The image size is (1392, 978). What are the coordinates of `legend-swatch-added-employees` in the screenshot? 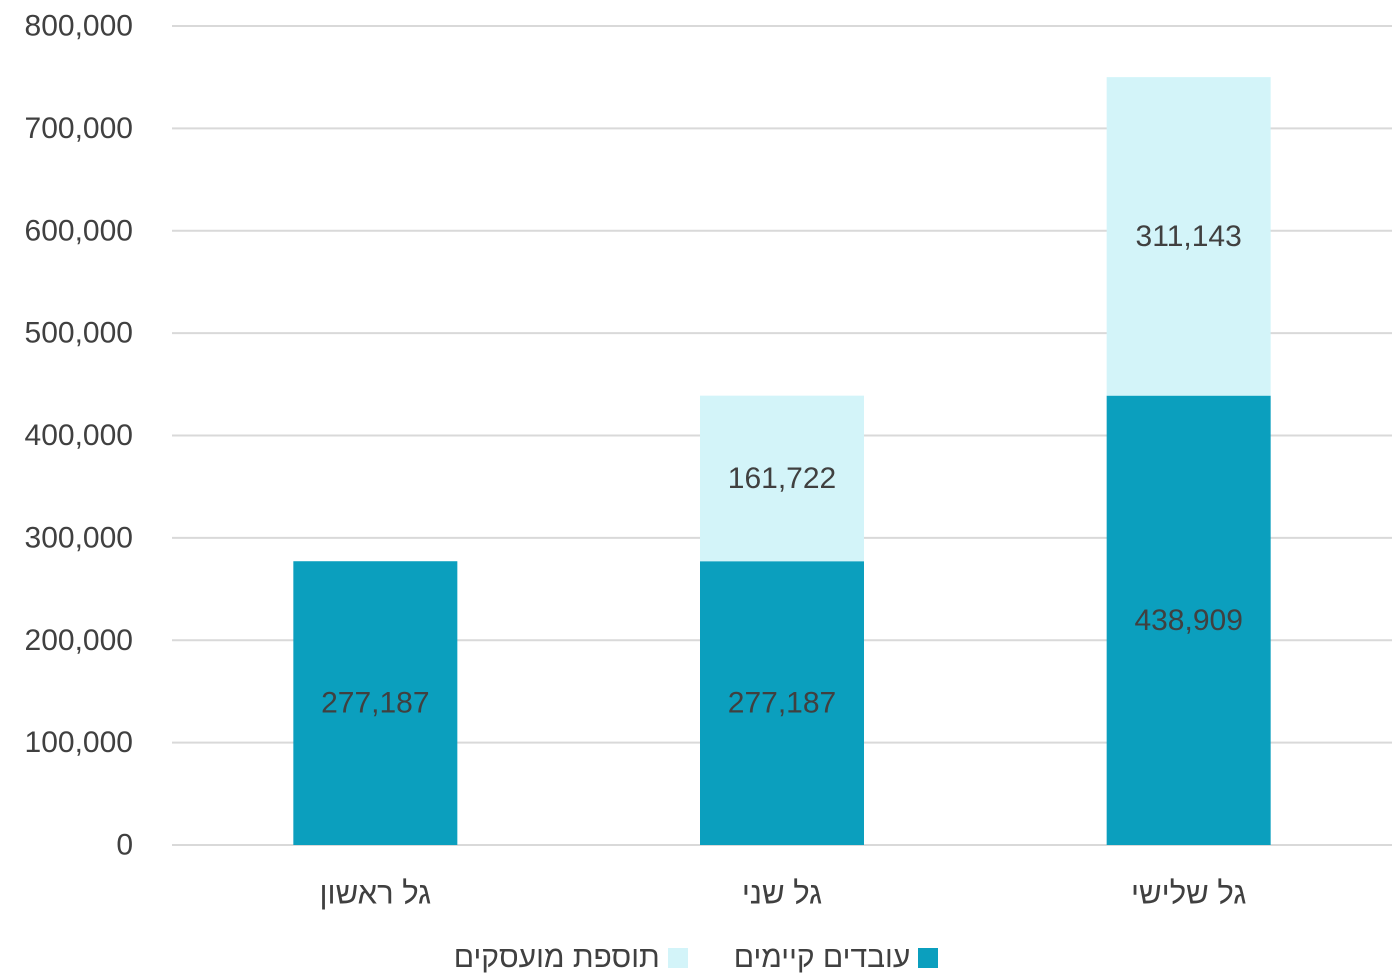 It's located at (677, 958).